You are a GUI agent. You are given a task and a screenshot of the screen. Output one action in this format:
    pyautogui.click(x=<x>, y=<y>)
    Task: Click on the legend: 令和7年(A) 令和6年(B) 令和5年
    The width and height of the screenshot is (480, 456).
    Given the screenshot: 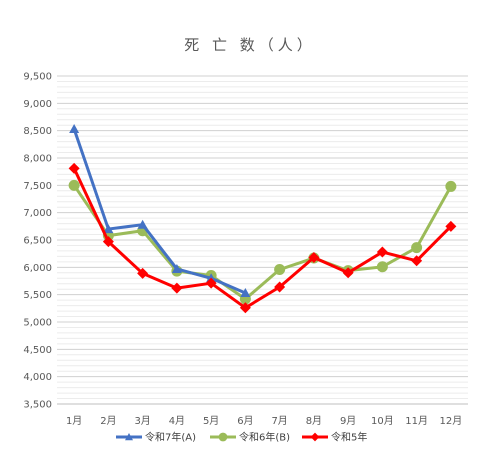 What is the action you would take?
    pyautogui.click(x=241, y=437)
    